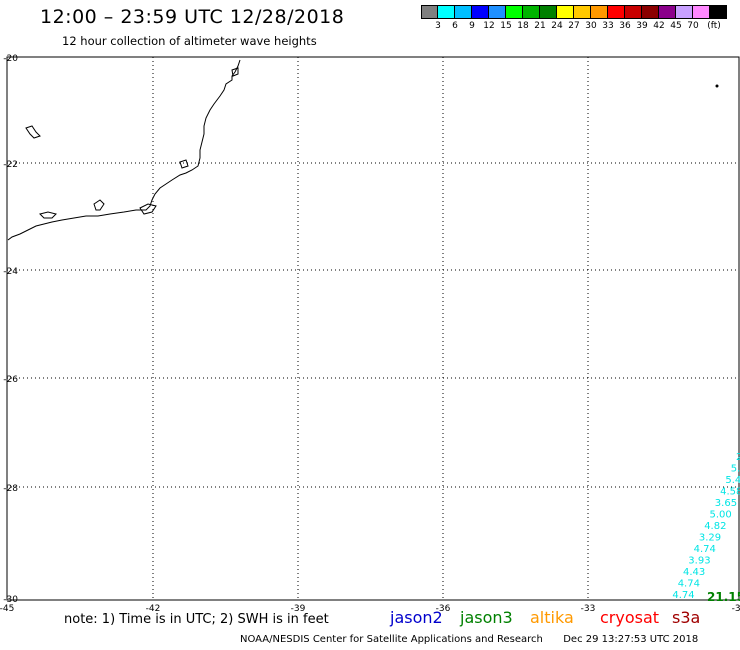 The width and height of the screenshot is (740, 650). Describe the element at coordinates (710, 538) in the screenshot. I see `track-value: 3.29` at that location.